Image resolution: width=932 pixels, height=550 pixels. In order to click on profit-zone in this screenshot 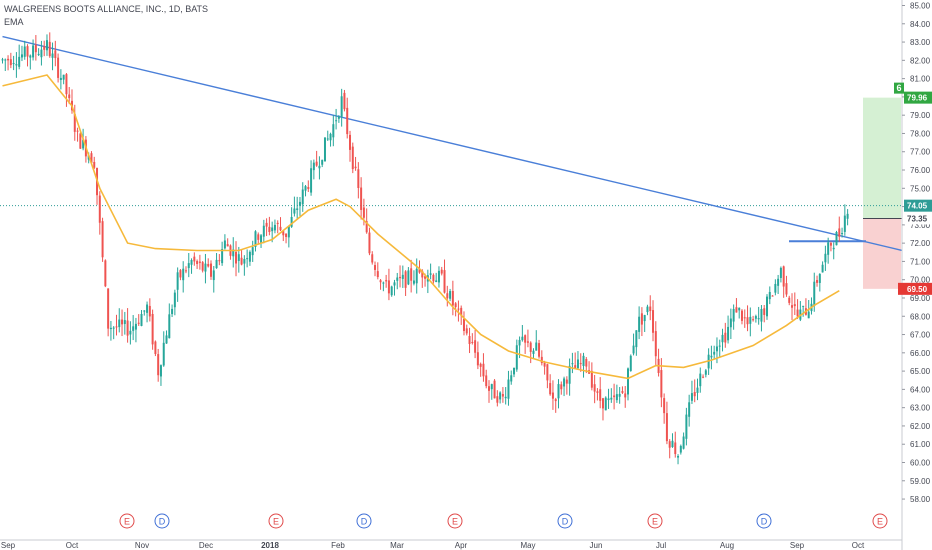, I will do `click(882, 158)`.